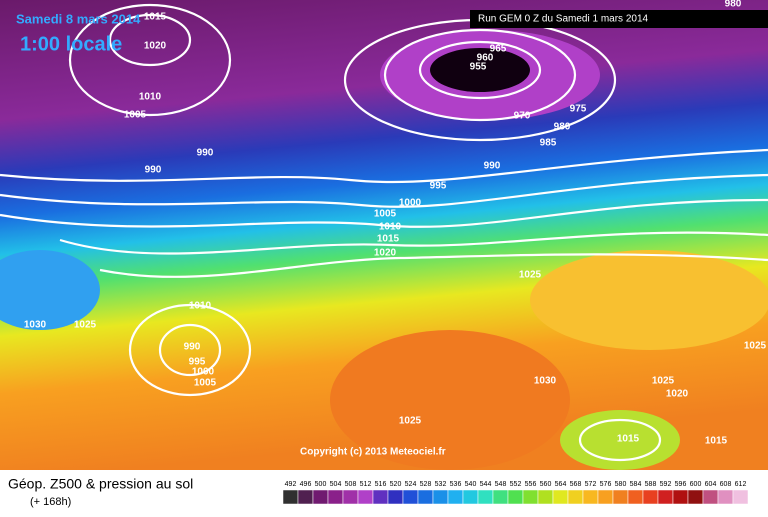 The width and height of the screenshot is (768, 517). I want to click on colorbar-tick-label: 592, so click(666, 484).